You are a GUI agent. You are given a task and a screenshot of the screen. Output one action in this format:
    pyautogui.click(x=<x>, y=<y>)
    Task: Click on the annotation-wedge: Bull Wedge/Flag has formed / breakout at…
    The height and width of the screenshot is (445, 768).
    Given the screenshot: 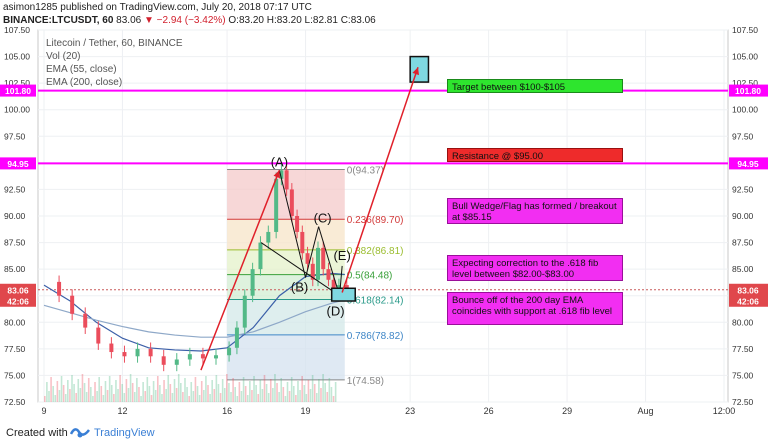 What is the action you would take?
    pyautogui.click(x=535, y=211)
    